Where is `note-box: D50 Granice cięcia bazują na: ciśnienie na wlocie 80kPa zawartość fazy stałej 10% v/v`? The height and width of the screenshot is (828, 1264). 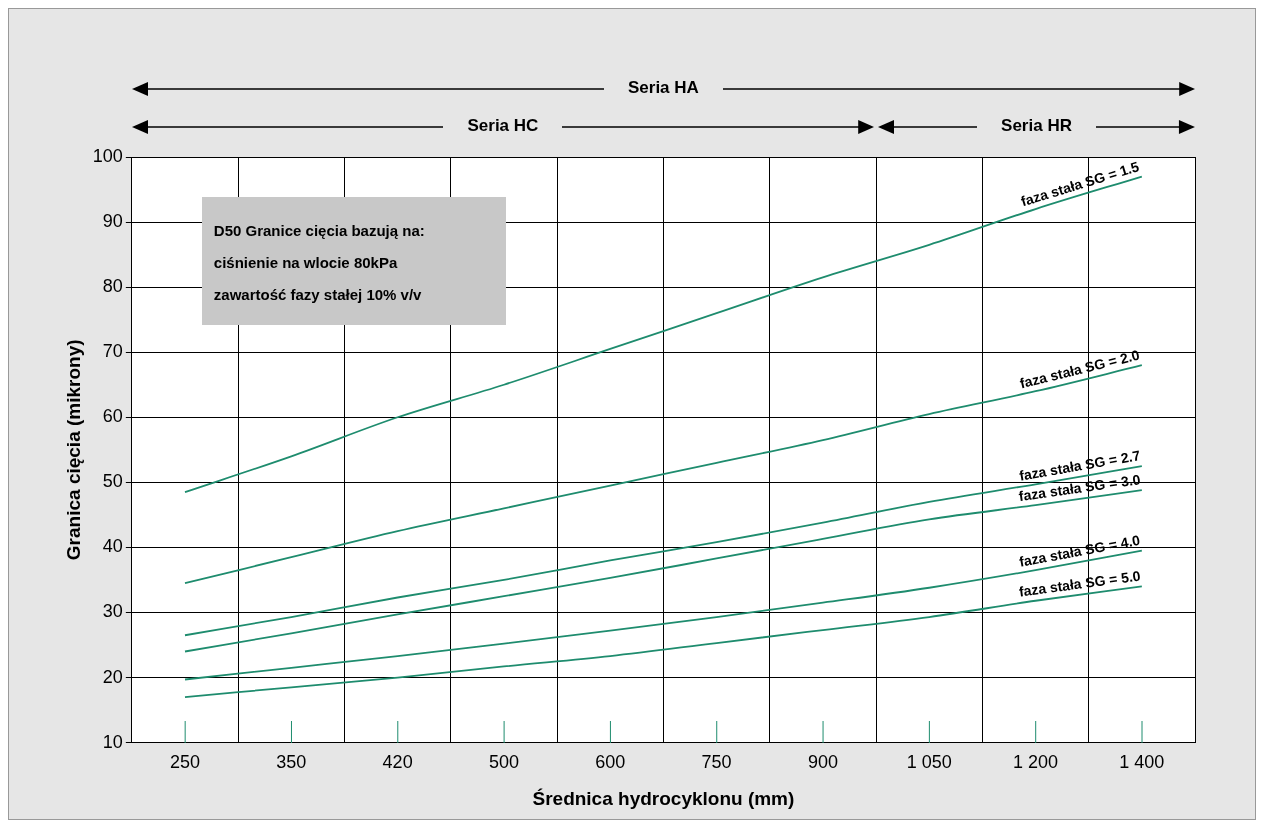
note-box: D50 Granice cięcia bazują na: ciśnienie na wlocie 80kPa zawartość fazy stałej 10% v/v is located at coordinates (353, 261).